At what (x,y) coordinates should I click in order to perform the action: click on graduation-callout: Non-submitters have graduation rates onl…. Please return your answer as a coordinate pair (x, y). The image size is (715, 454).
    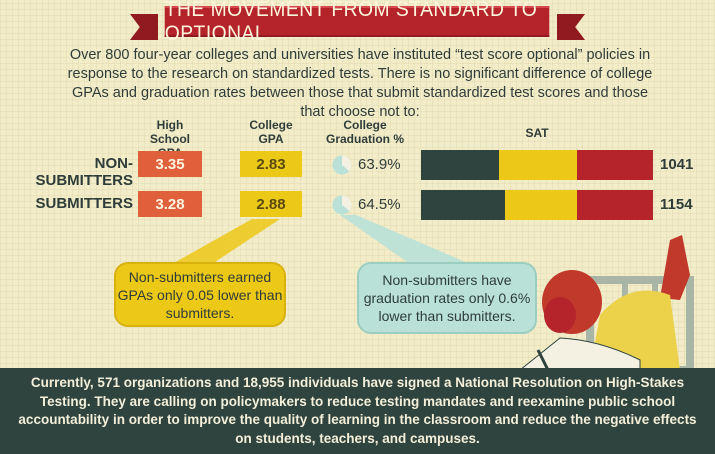
    Looking at the image, I should click on (447, 298).